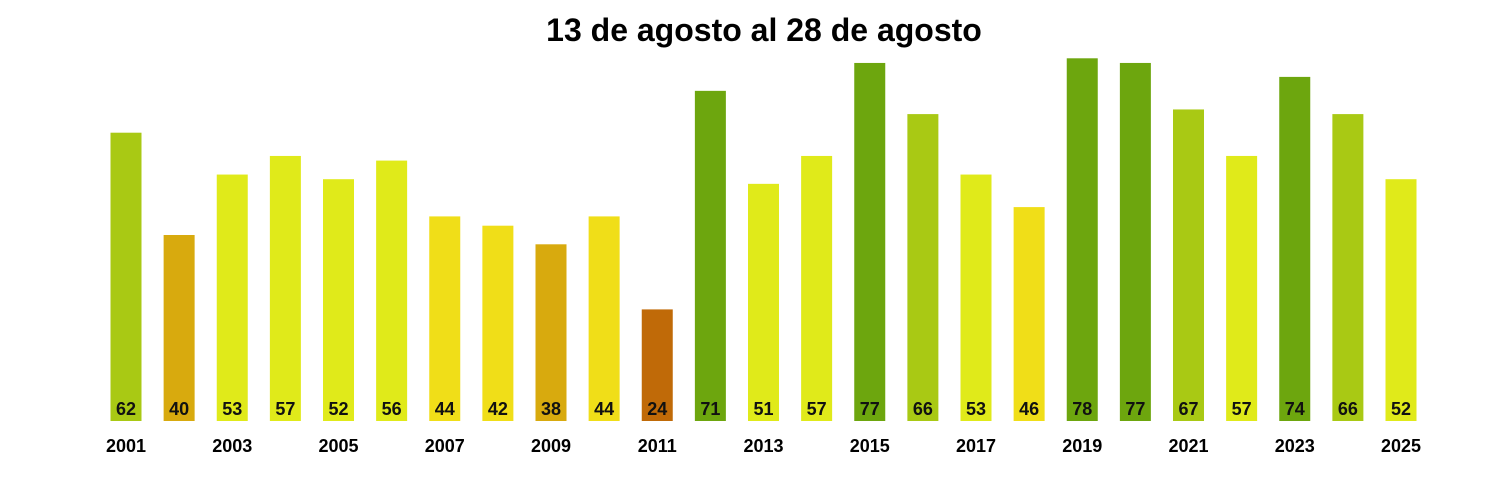  I want to click on bar-2013, so click(763, 302).